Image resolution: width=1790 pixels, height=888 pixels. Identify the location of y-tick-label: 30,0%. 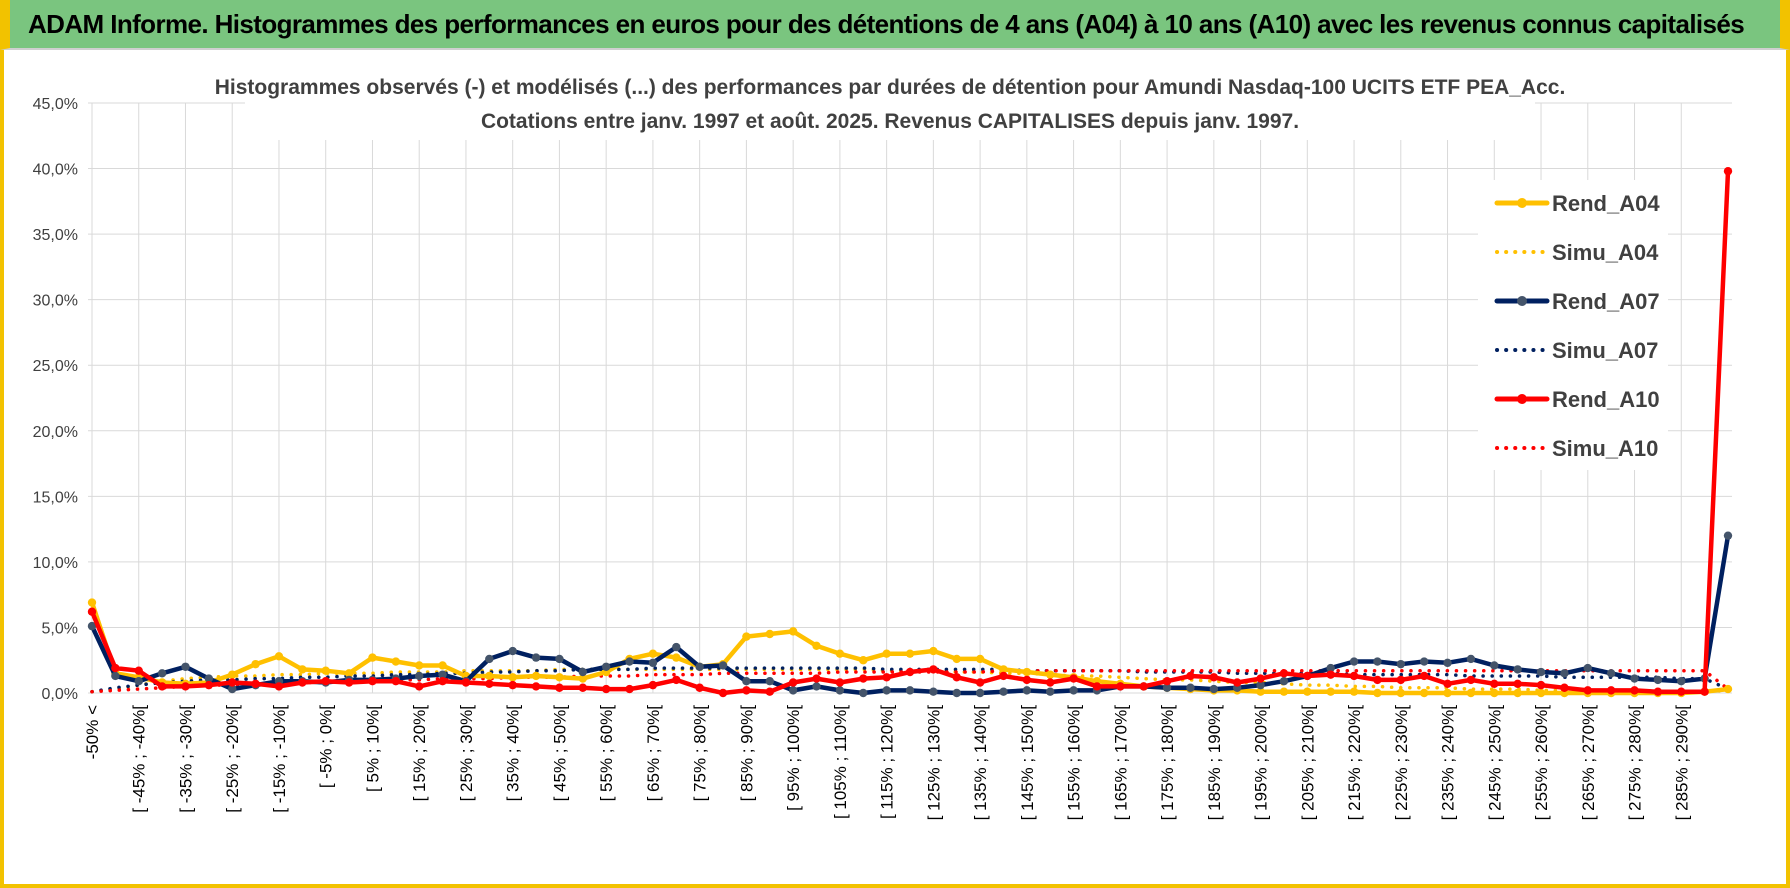
(55, 301).